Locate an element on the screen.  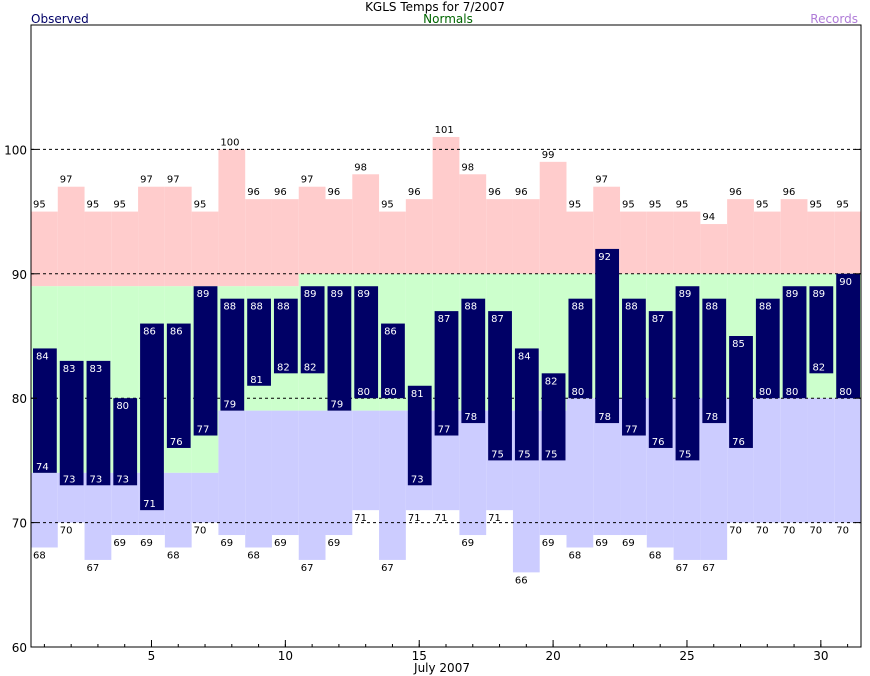
x-tick-label: 10 is located at coordinates (285, 656).